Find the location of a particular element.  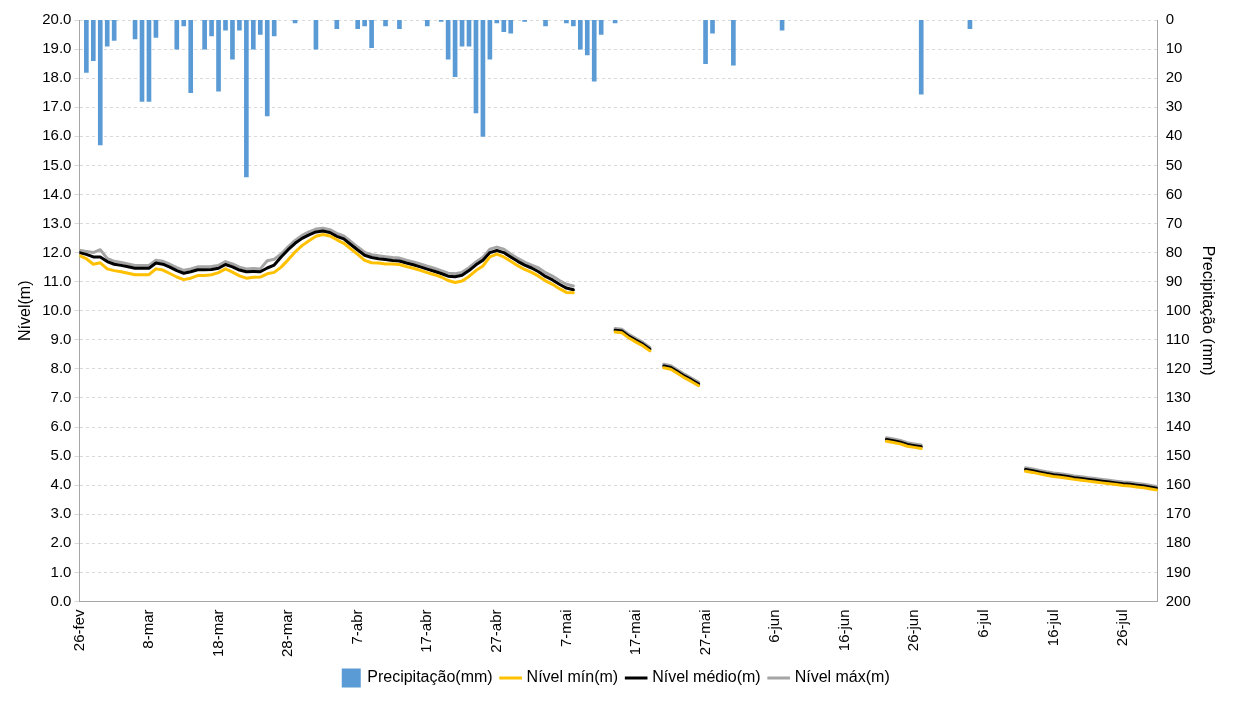

y2-tick-label: 10 is located at coordinates (1174, 48).